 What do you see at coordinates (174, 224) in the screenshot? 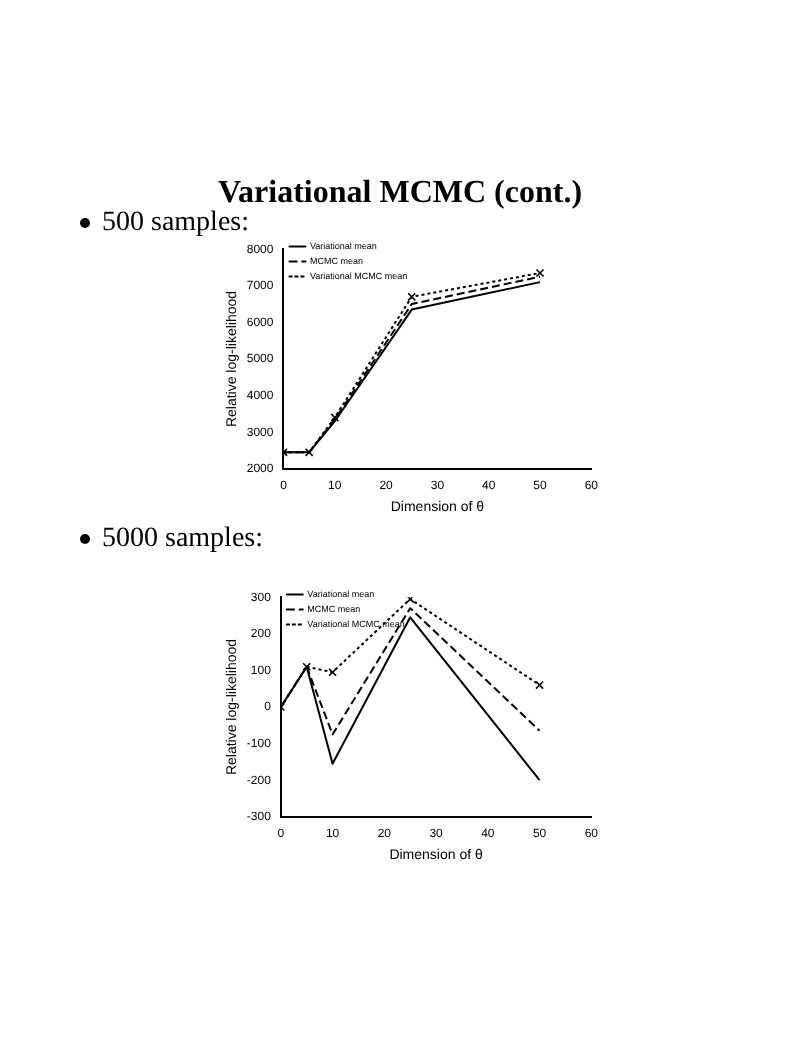
I see `chart-subtitle: 500 samples:` at bounding box center [174, 224].